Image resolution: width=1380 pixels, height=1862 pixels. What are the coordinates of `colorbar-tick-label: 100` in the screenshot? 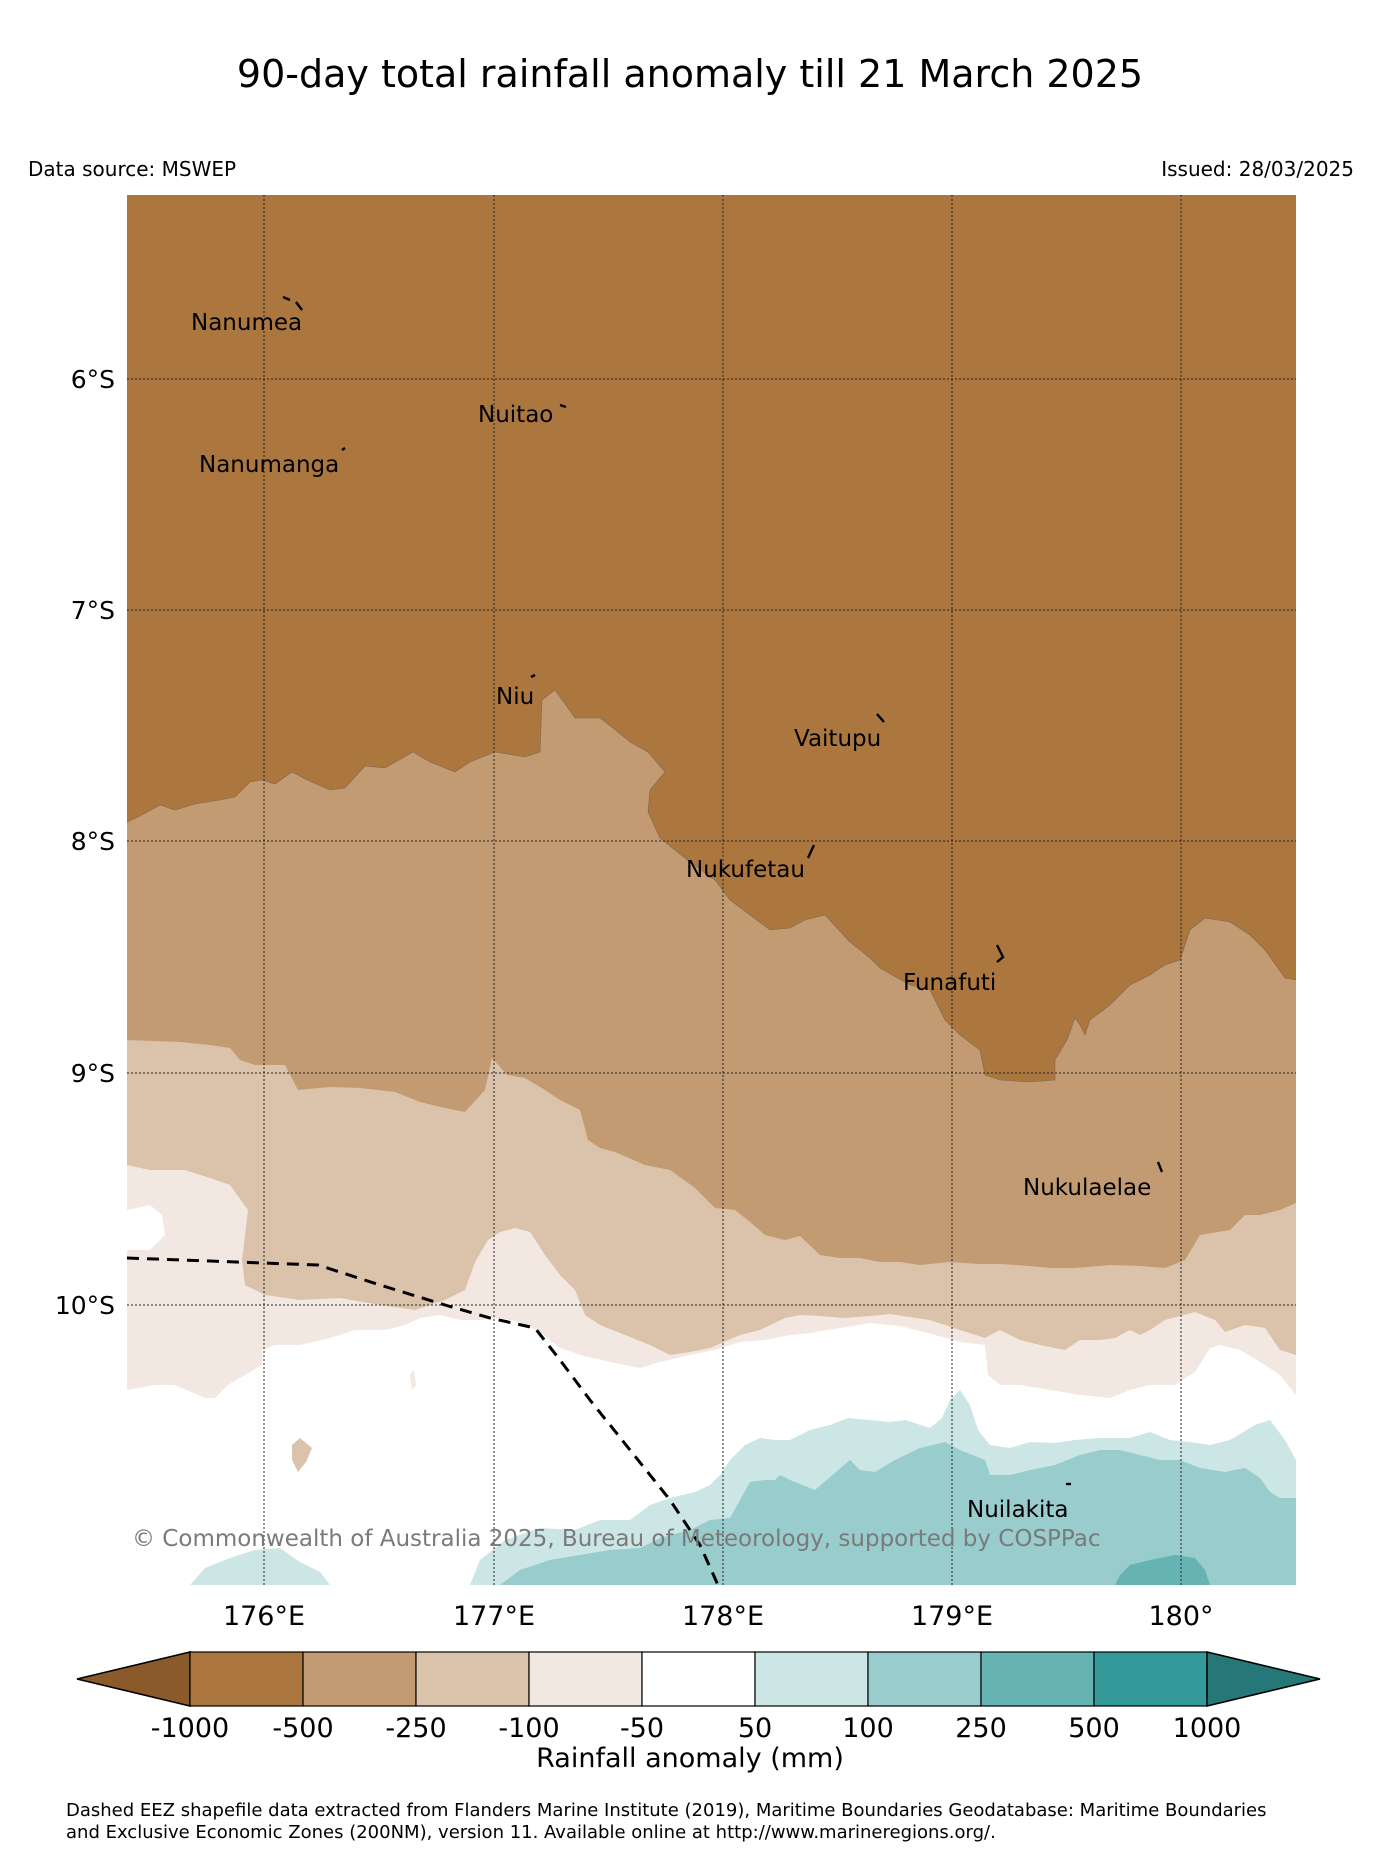 It's located at (868, 1728).